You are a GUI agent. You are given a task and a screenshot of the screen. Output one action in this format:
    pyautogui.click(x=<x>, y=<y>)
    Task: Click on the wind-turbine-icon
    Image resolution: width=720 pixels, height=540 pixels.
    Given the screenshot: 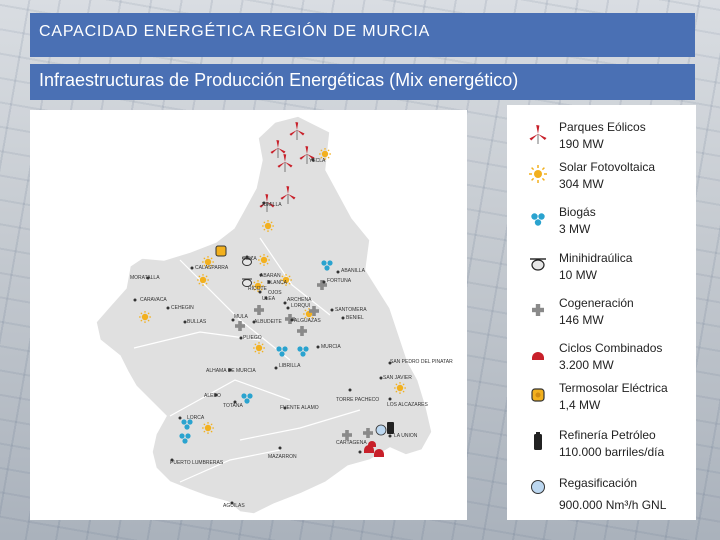 What is the action you would take?
    pyautogui.click(x=538, y=134)
    